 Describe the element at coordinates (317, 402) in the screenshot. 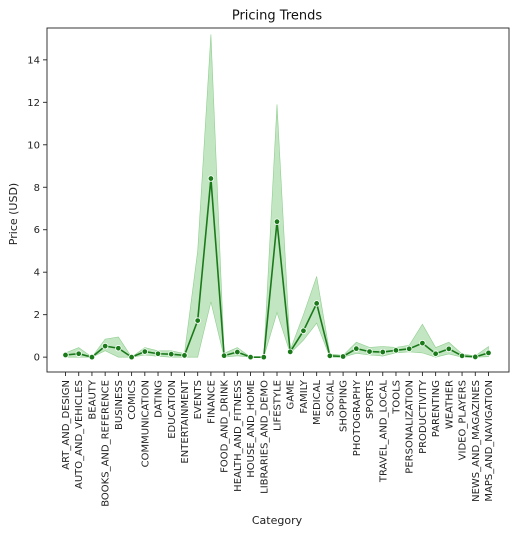

I see `x-tick-label-medical: MEDICAL` at that location.